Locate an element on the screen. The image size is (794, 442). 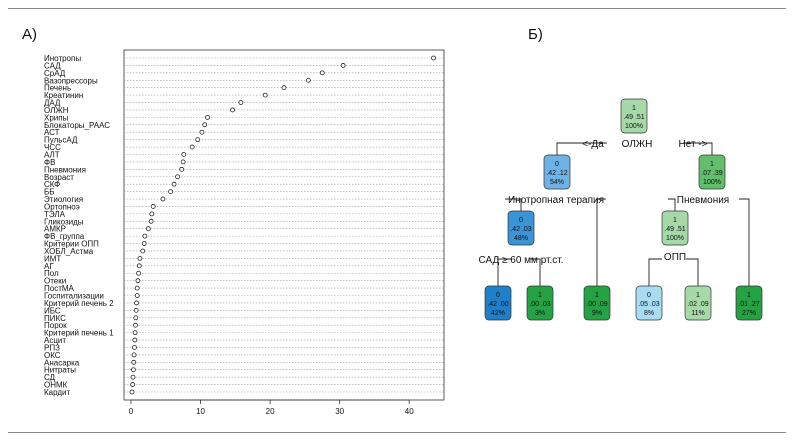
variable-label: Возраст is located at coordinates (59, 177).